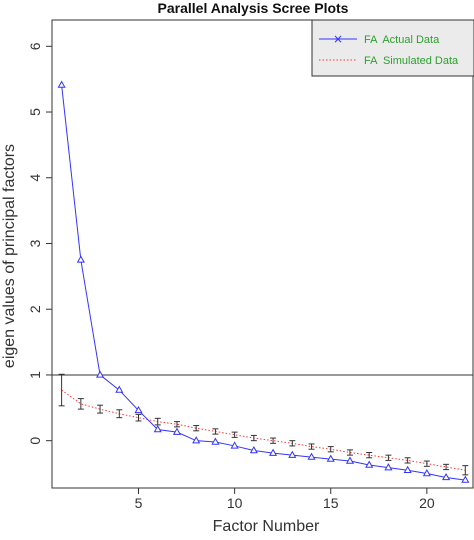  Describe the element at coordinates (427, 503) in the screenshot. I see `x-tick-label: 20` at that location.